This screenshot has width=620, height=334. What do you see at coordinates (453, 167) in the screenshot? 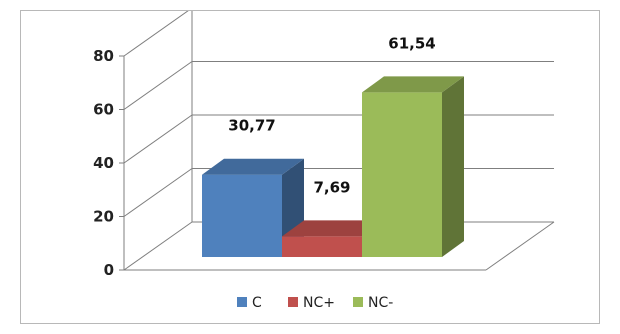
I see `bar-nc-minus-side` at bounding box center [453, 167].